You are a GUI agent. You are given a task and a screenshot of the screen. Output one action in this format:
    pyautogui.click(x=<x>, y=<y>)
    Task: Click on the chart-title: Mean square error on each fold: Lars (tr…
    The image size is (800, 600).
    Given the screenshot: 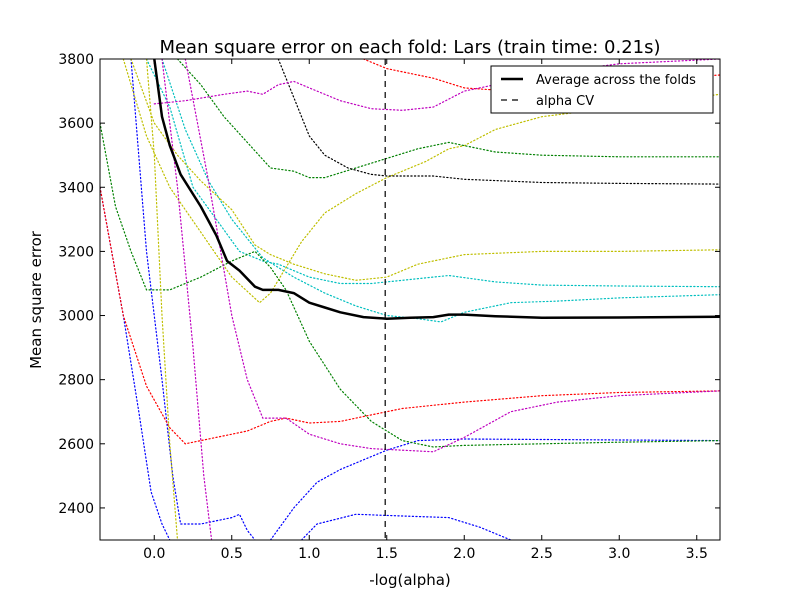 What is the action you would take?
    pyautogui.click(x=409, y=47)
    